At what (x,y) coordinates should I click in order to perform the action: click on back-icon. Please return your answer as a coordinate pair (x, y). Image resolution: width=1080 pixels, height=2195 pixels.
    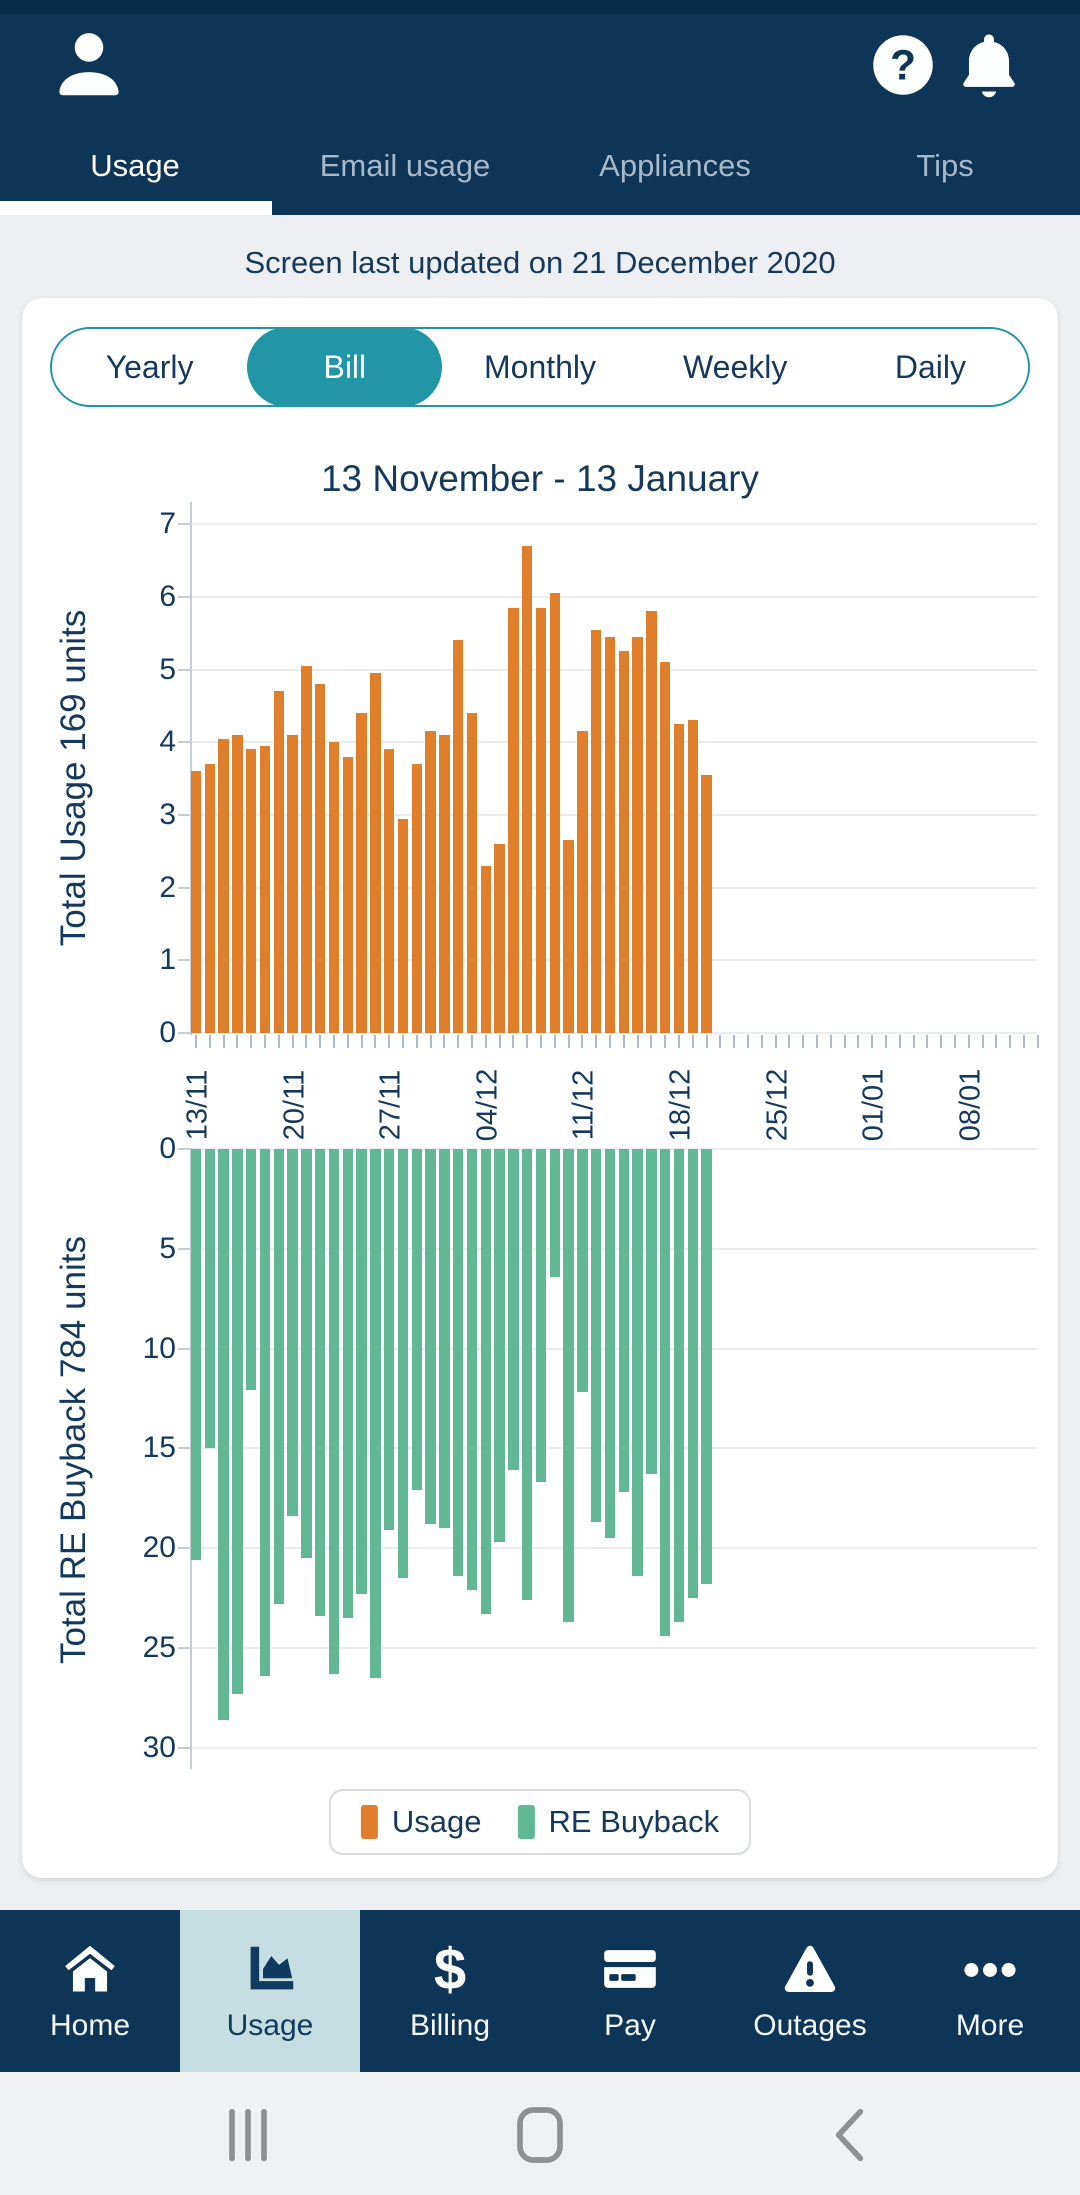
    Looking at the image, I should click on (852, 2135).